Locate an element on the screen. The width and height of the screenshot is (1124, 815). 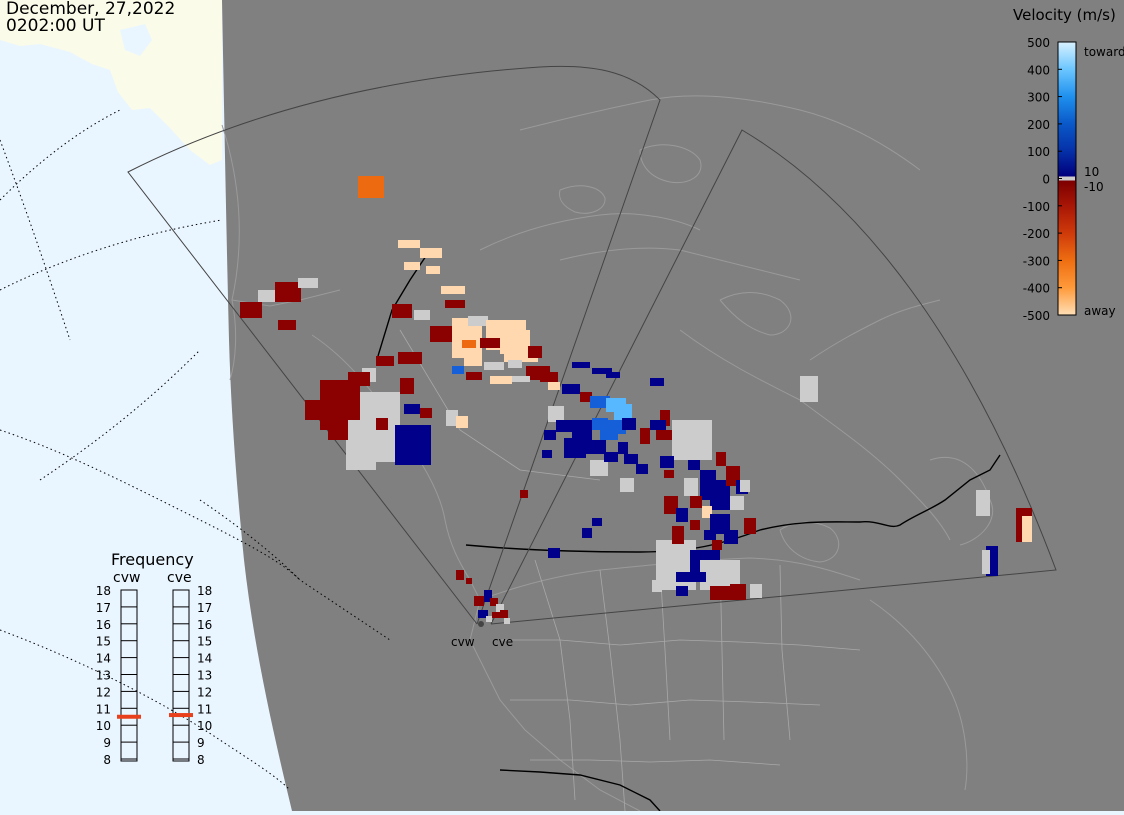
colorbar-tick-label: 200 is located at coordinates (1038, 125).